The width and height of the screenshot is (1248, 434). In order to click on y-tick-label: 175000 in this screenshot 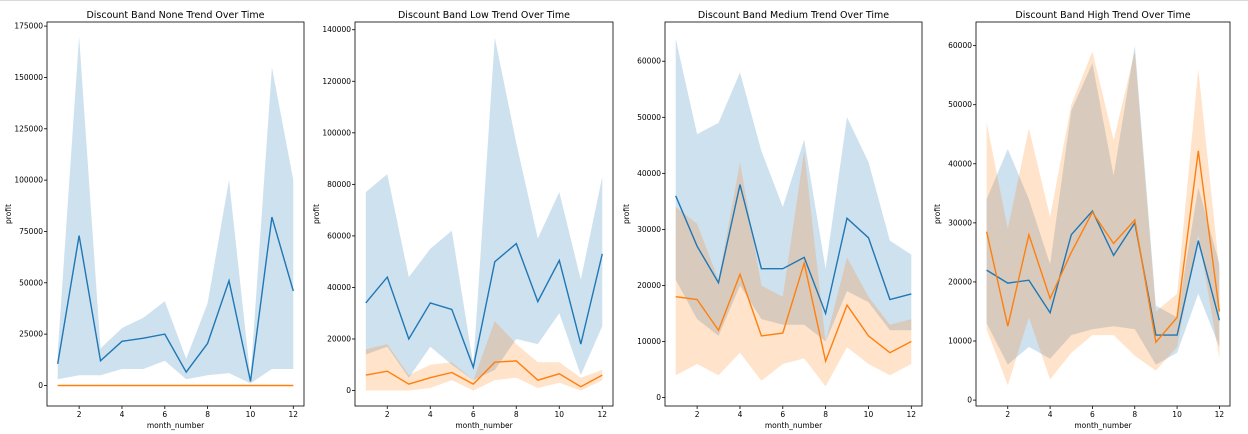, I will do `click(28, 26)`.